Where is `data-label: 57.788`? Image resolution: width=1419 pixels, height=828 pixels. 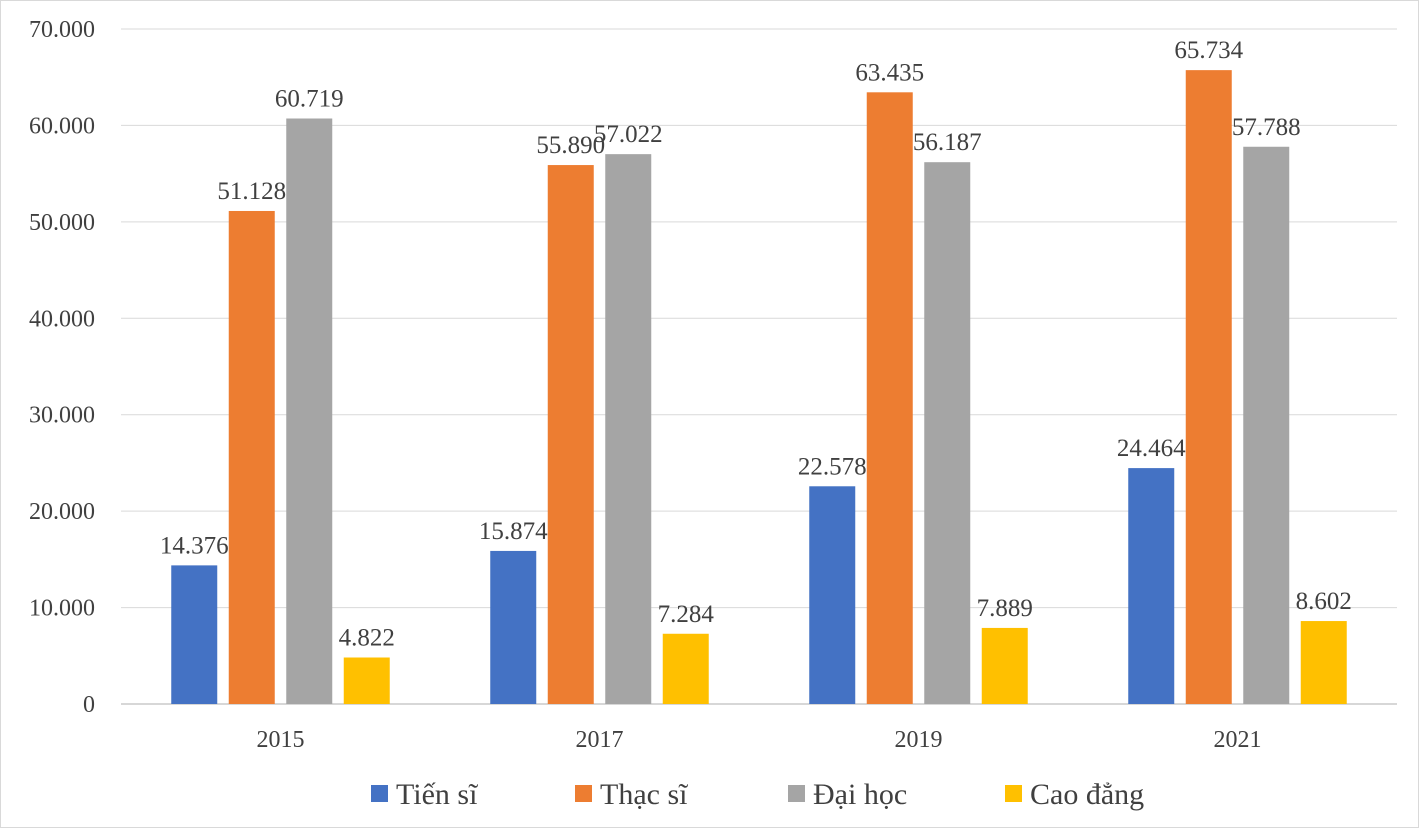 data-label: 57.788 is located at coordinates (1266, 127).